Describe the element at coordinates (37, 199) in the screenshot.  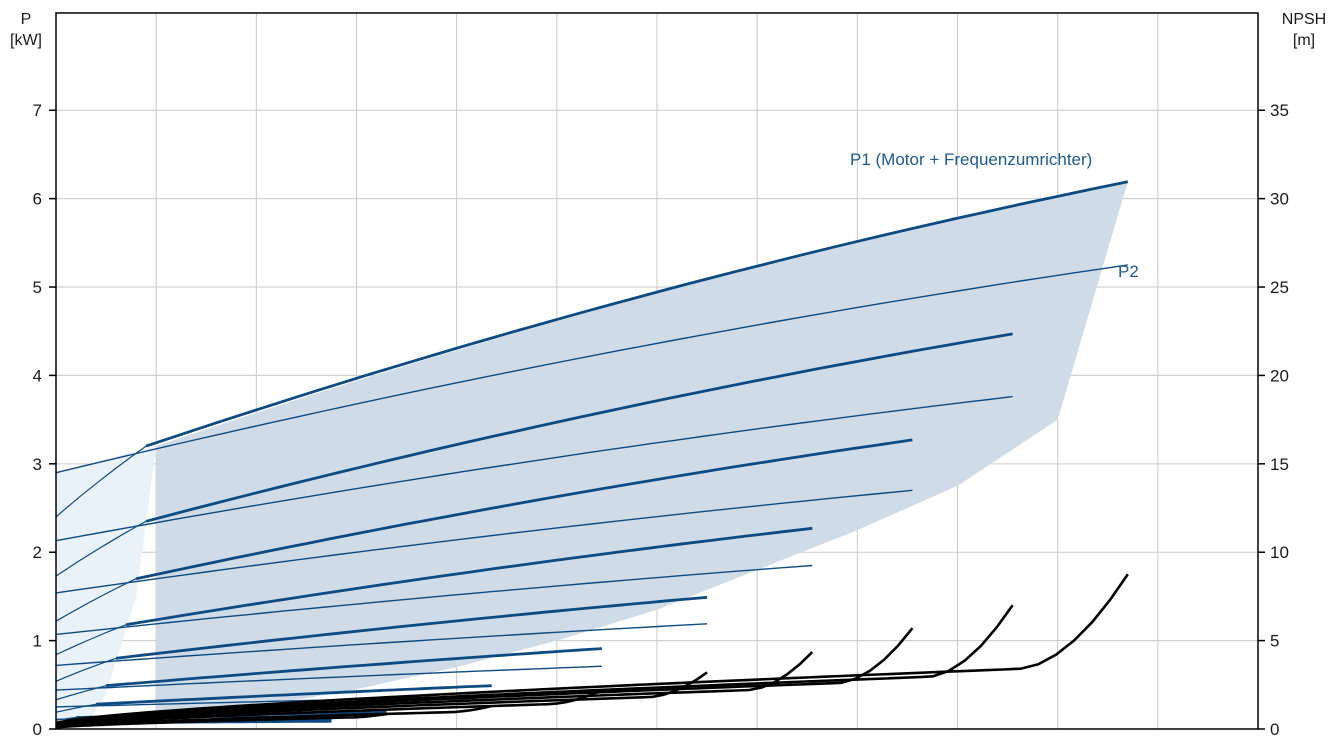
I see `left-tick-label: 6` at that location.